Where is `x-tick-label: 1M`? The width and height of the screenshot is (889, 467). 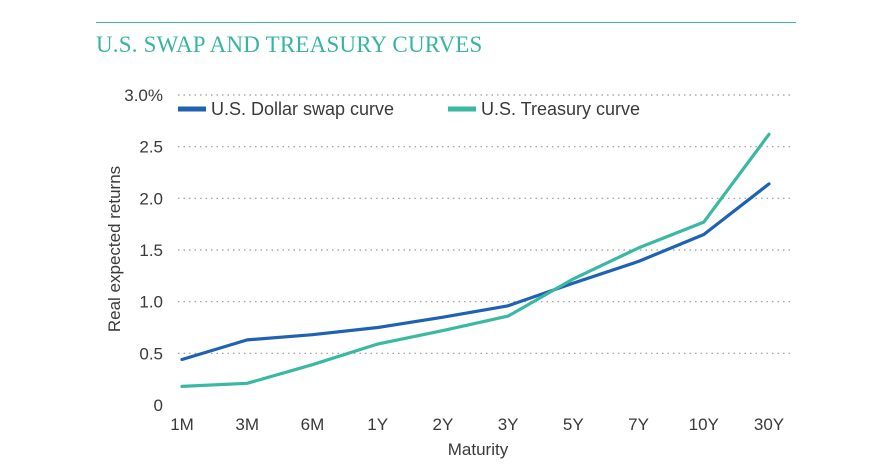 x-tick-label: 1M is located at coordinates (182, 424).